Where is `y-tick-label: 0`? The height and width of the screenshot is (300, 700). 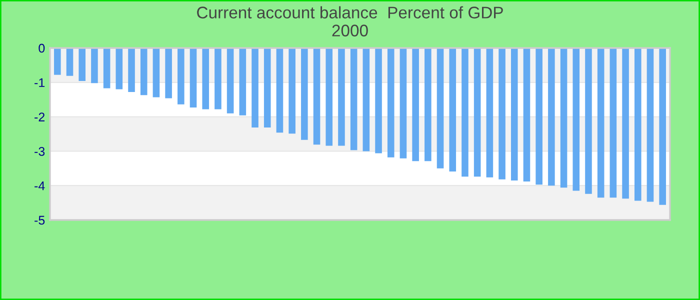
y-tick-label: 0 is located at coordinates (41, 48).